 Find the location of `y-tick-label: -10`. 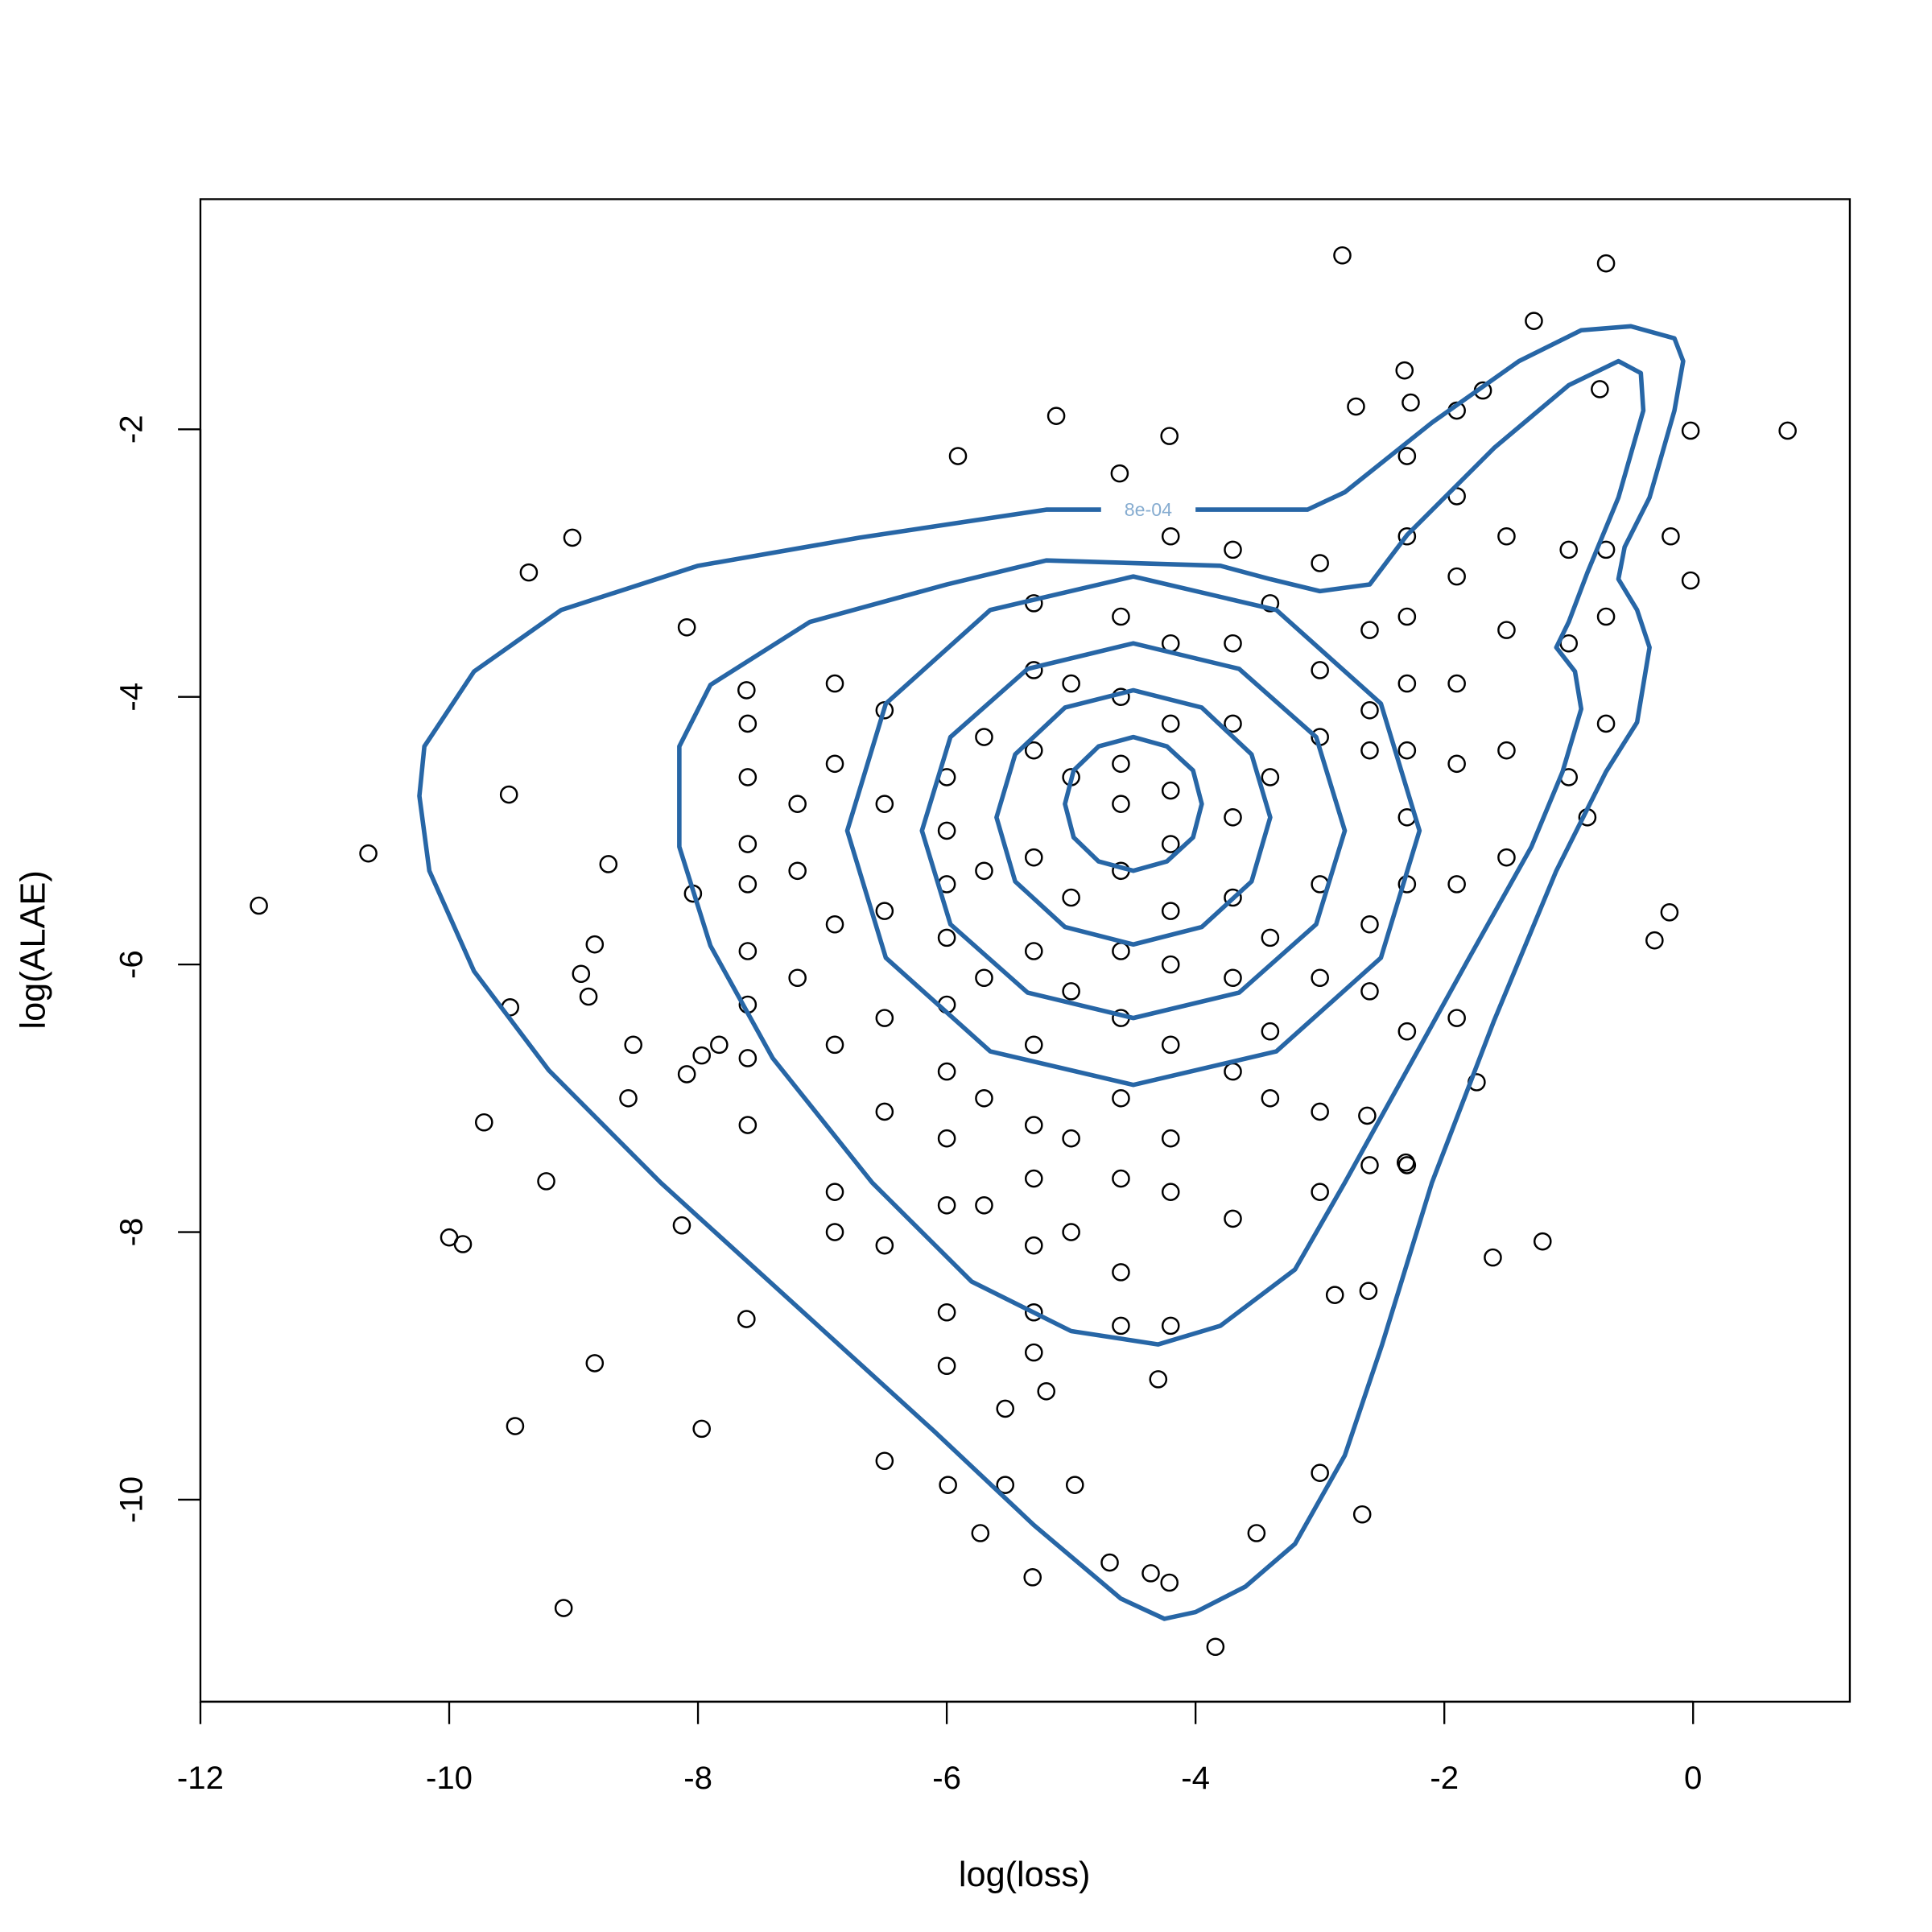

y-tick-label: -10 is located at coordinates (131, 1499).